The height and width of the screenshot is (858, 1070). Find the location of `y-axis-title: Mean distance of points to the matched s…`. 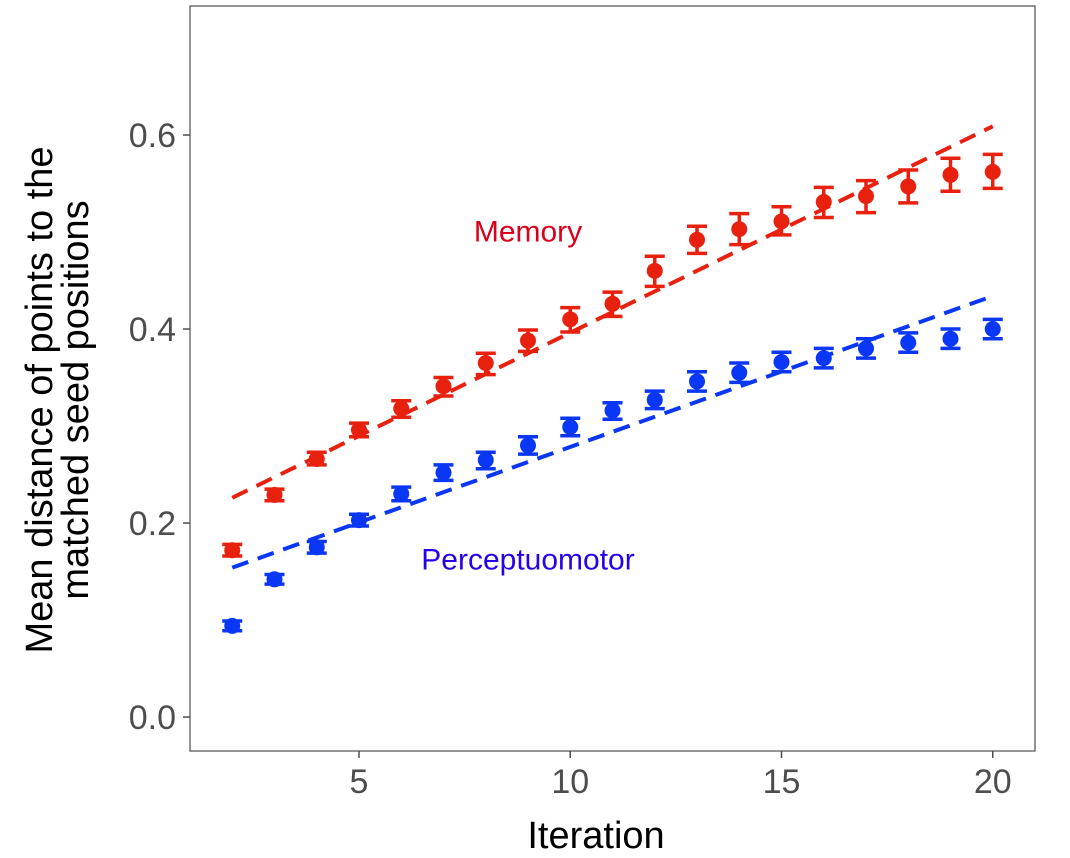

y-axis-title: Mean distance of points to the matched s… is located at coordinates (58, 400).